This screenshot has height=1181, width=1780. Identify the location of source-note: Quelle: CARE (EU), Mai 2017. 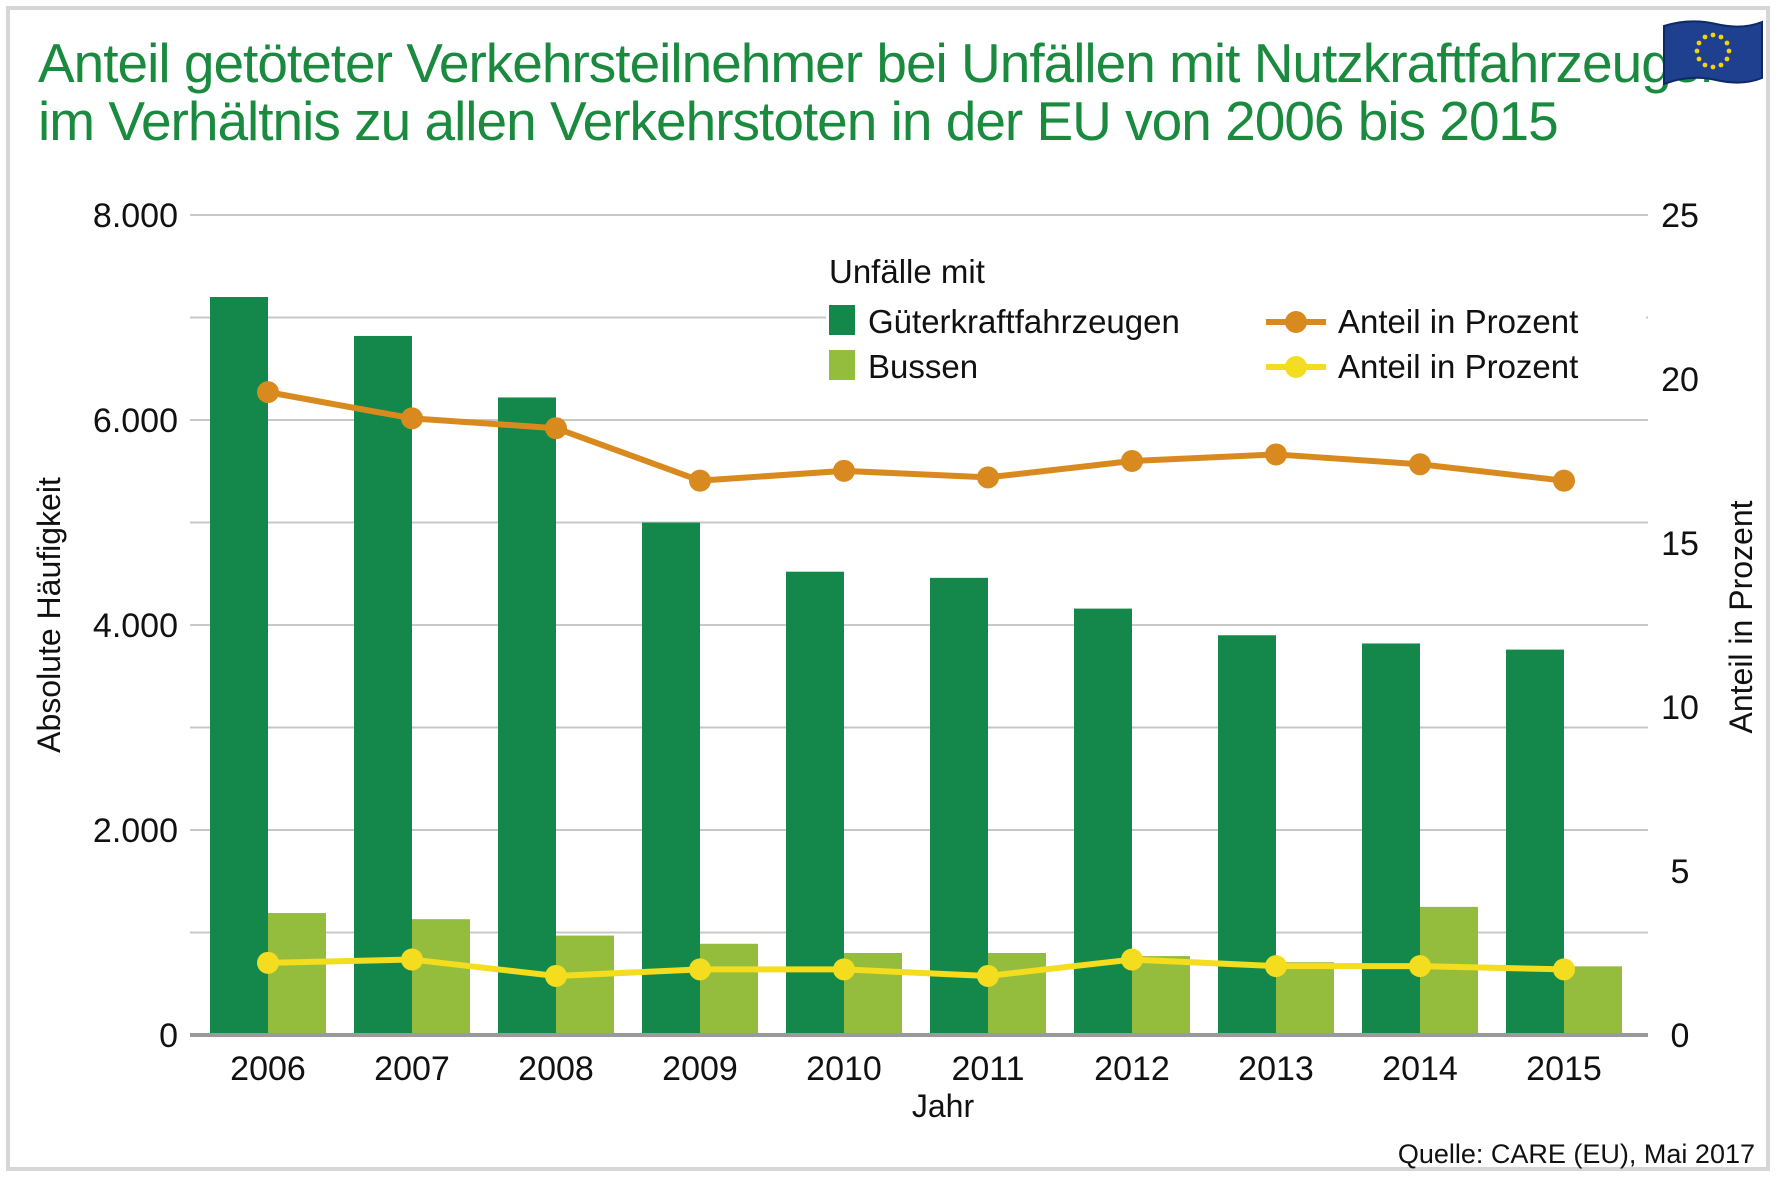
(1576, 1154).